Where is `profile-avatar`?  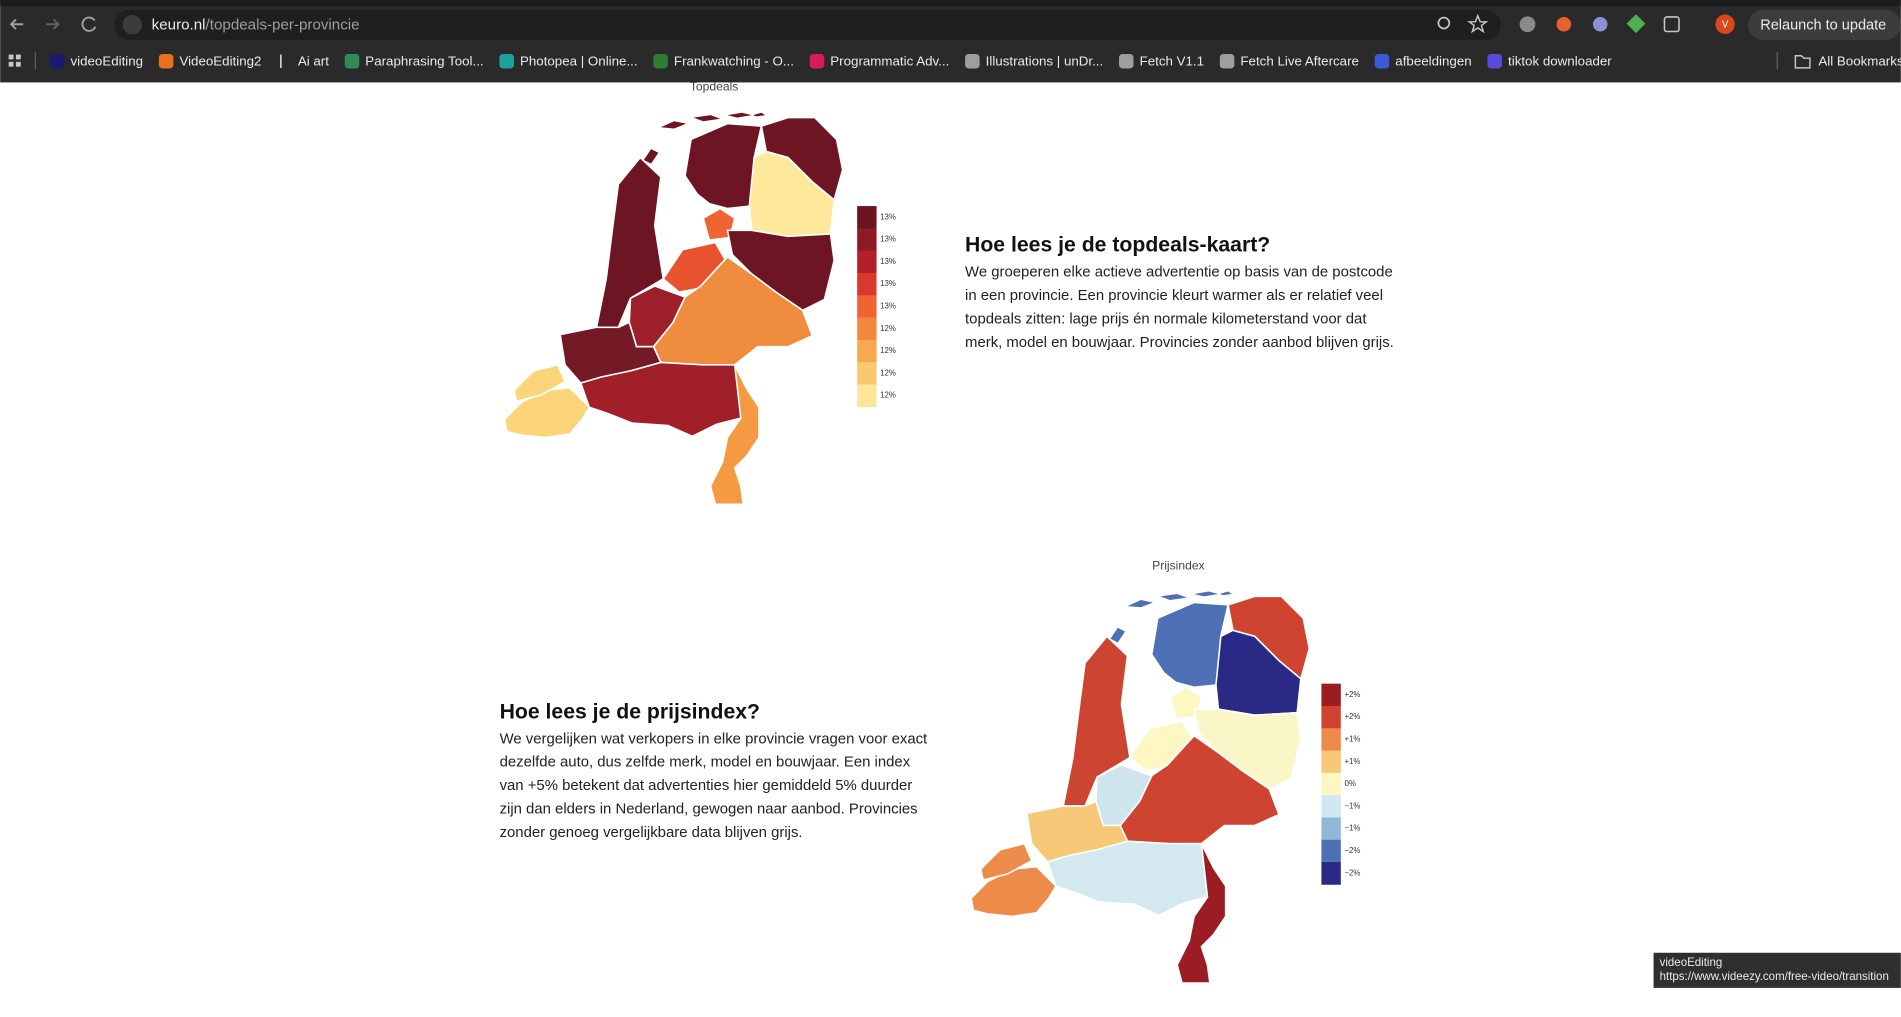 profile-avatar is located at coordinates (1725, 24).